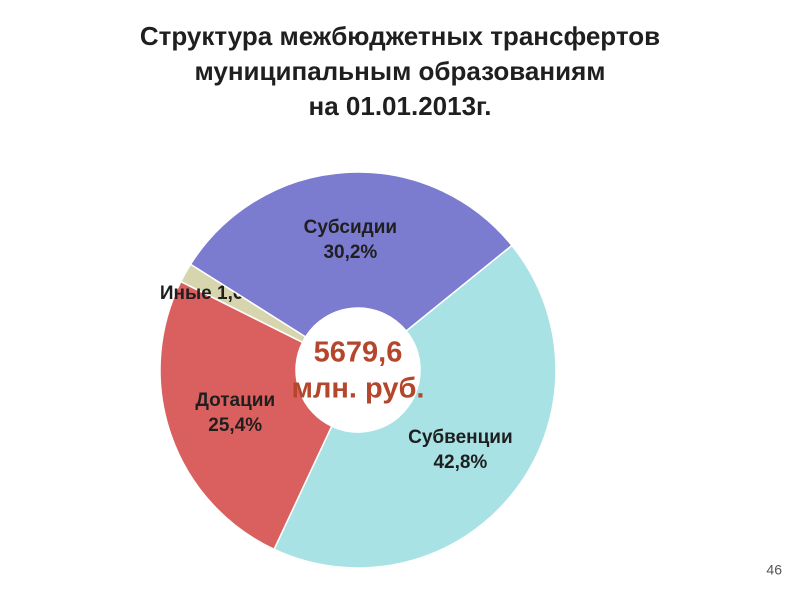 This screenshot has width=800, height=600. I want to click on category-label: Иные, so click(186, 293).